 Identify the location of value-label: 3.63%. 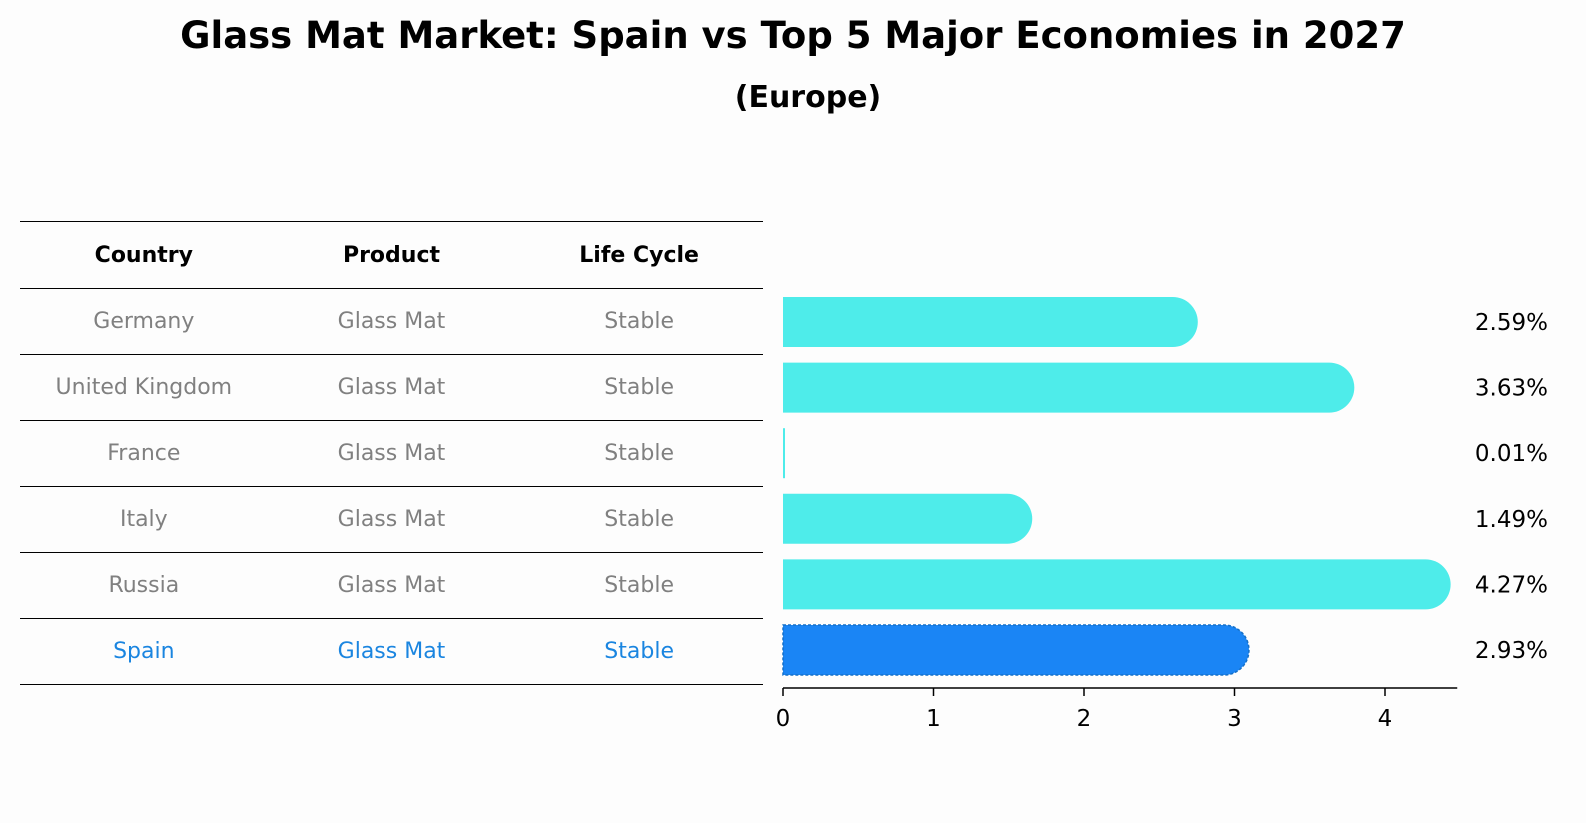
(1511, 389).